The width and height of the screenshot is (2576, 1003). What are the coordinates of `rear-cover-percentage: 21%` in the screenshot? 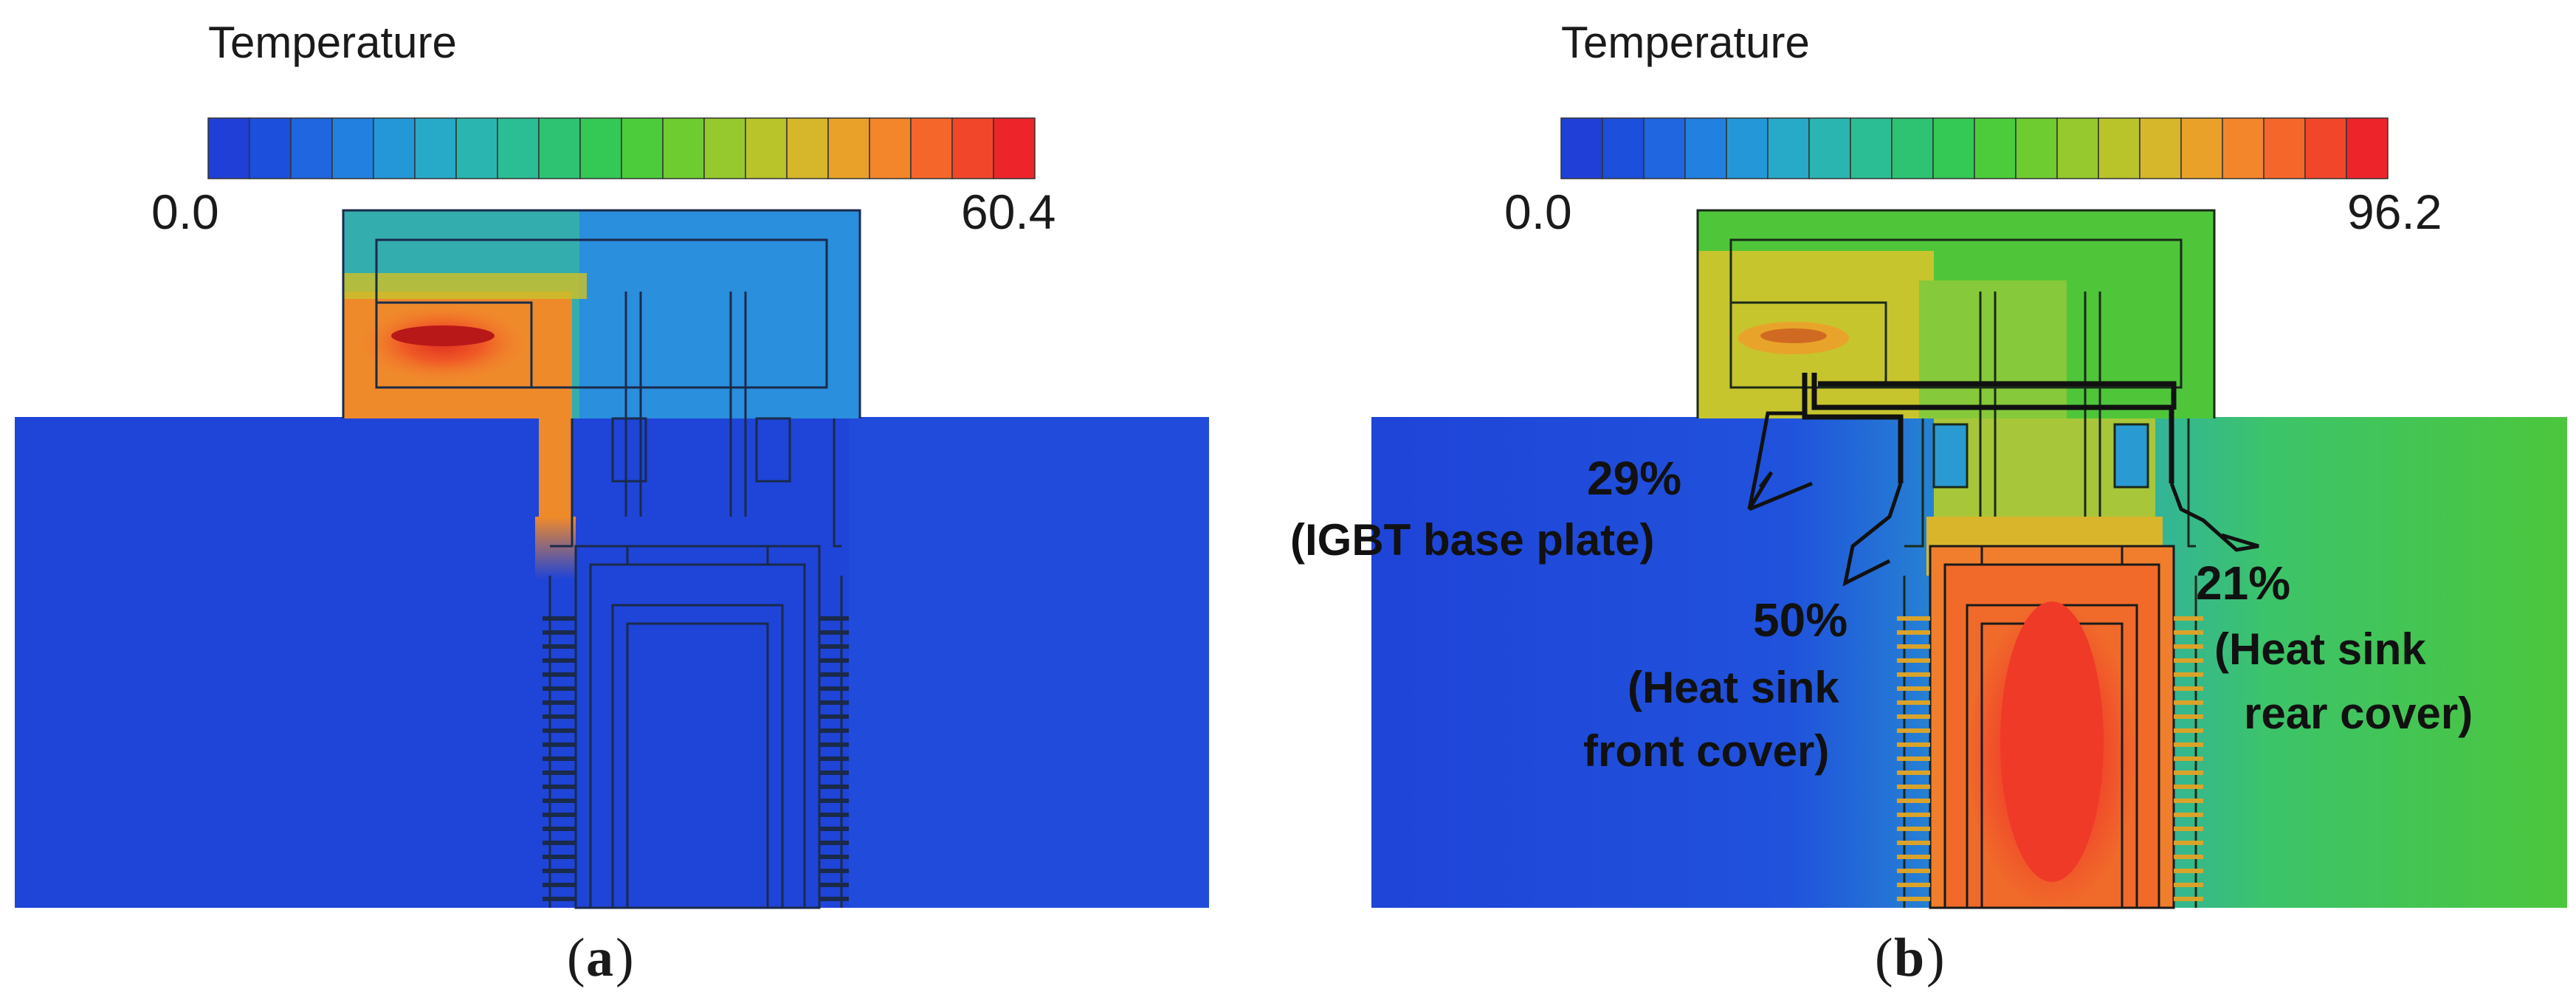 It's located at (2243, 583).